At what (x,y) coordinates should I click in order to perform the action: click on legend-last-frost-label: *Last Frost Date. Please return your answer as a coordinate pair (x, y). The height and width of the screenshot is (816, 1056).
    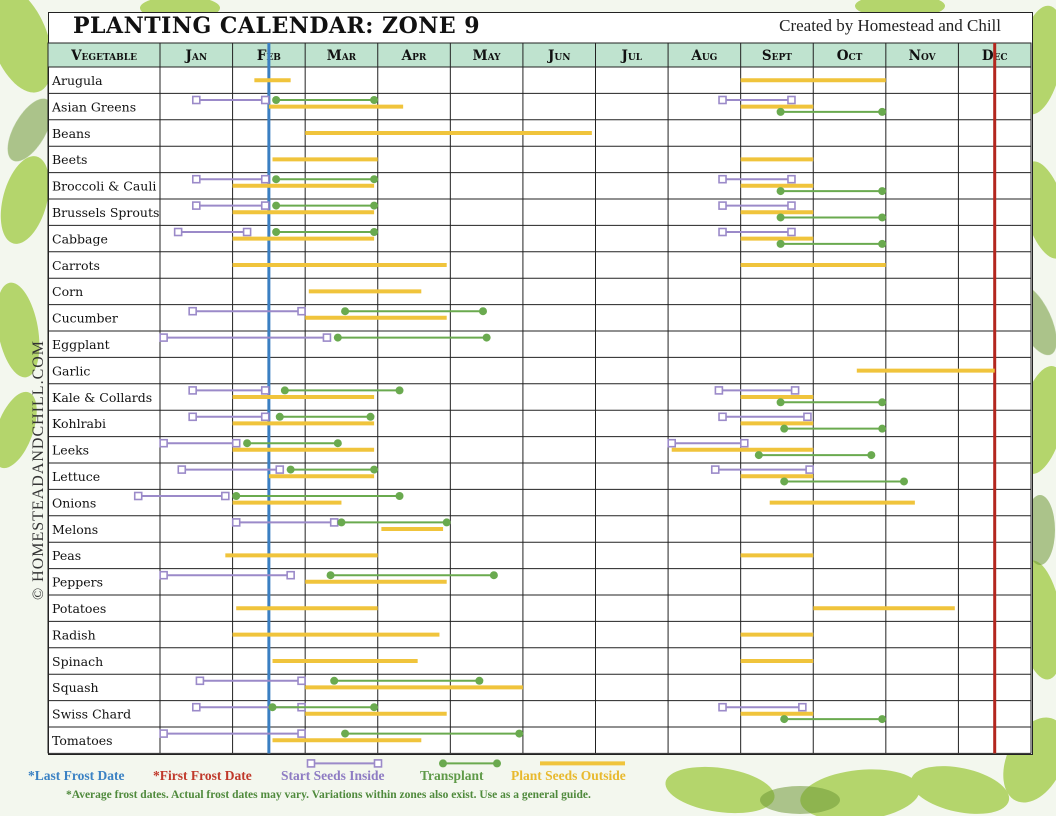
    Looking at the image, I should click on (76, 775).